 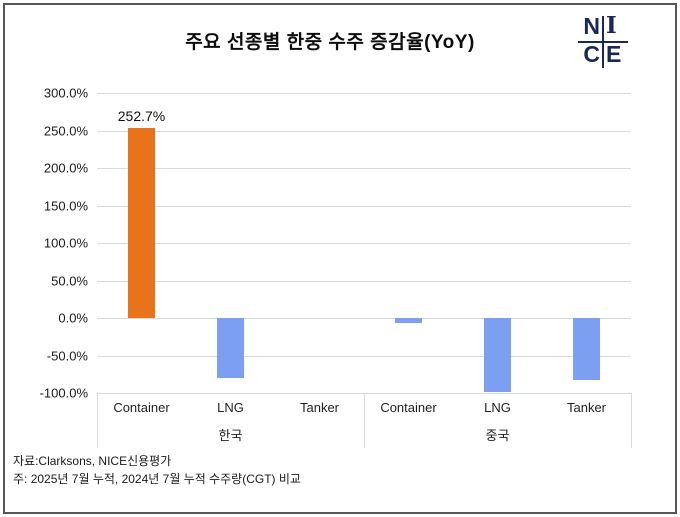 What do you see at coordinates (65, 168) in the screenshot?
I see `y-tick-label: 200.0%` at bounding box center [65, 168].